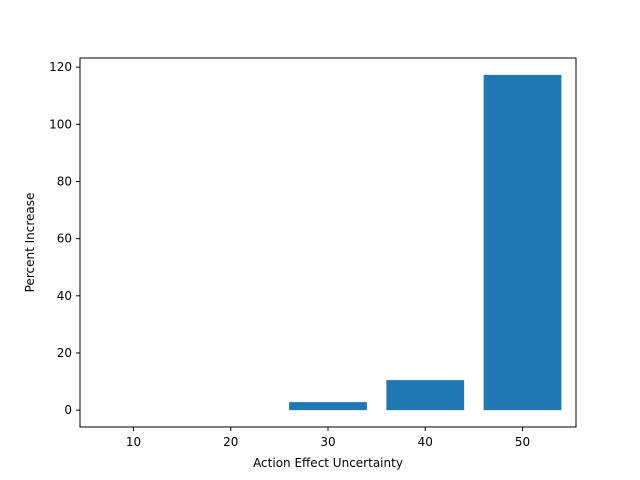 The height and width of the screenshot is (480, 640). What do you see at coordinates (328, 463) in the screenshot?
I see `x-axis-label: Action Effect Uncertainty` at bounding box center [328, 463].